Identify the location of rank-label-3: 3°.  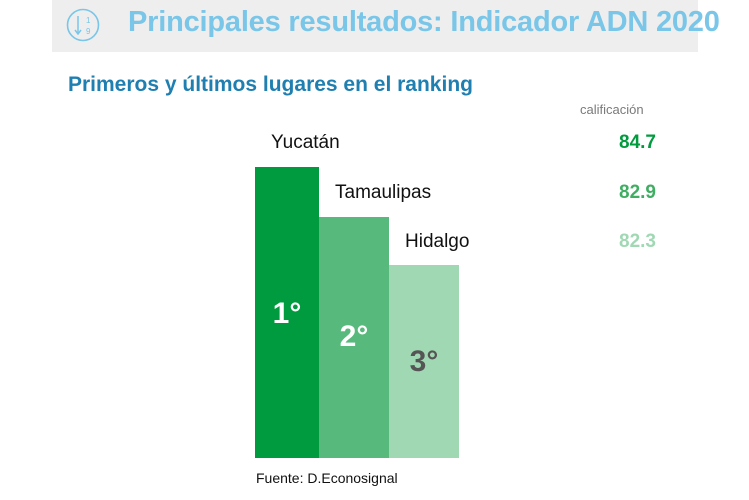
(424, 361).